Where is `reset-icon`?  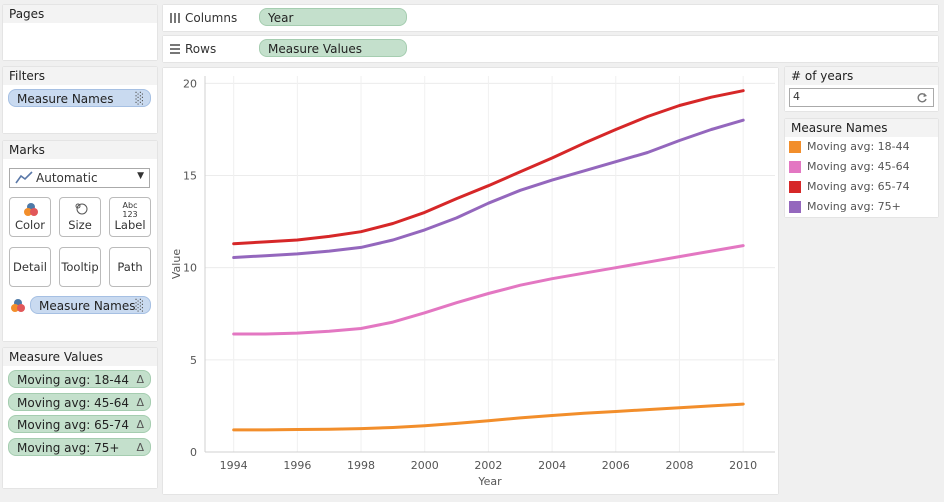 reset-icon is located at coordinates (922, 98).